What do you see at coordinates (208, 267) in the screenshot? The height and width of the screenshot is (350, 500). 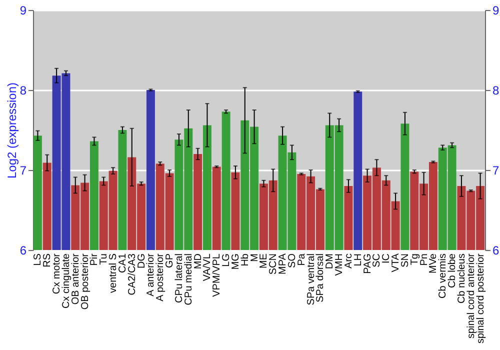 I see `x-tick-label: VA/VL` at bounding box center [208, 267].